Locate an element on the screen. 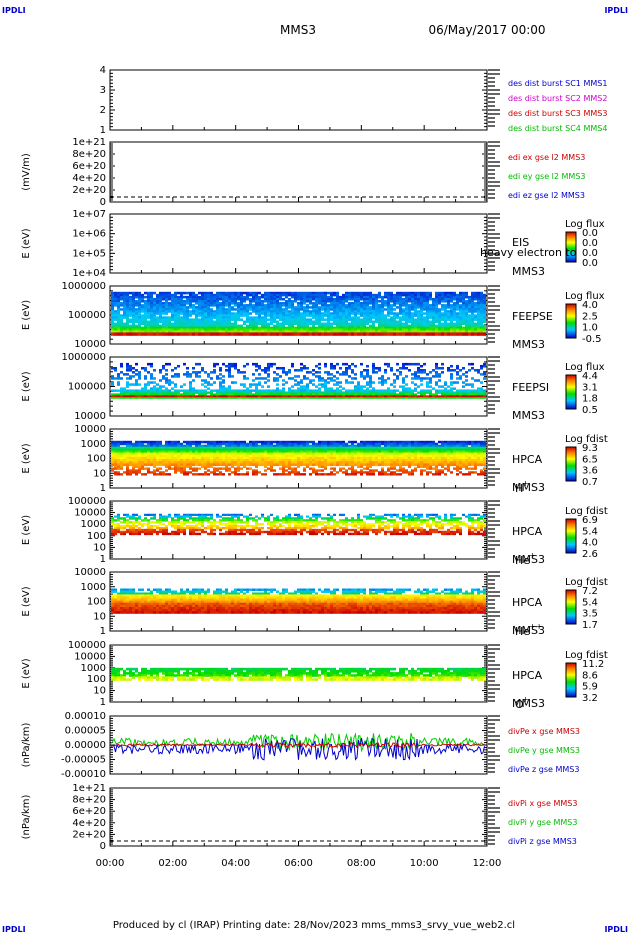 The width and height of the screenshot is (630, 934). y-axis-label: E (eV) is located at coordinates (26, 386).